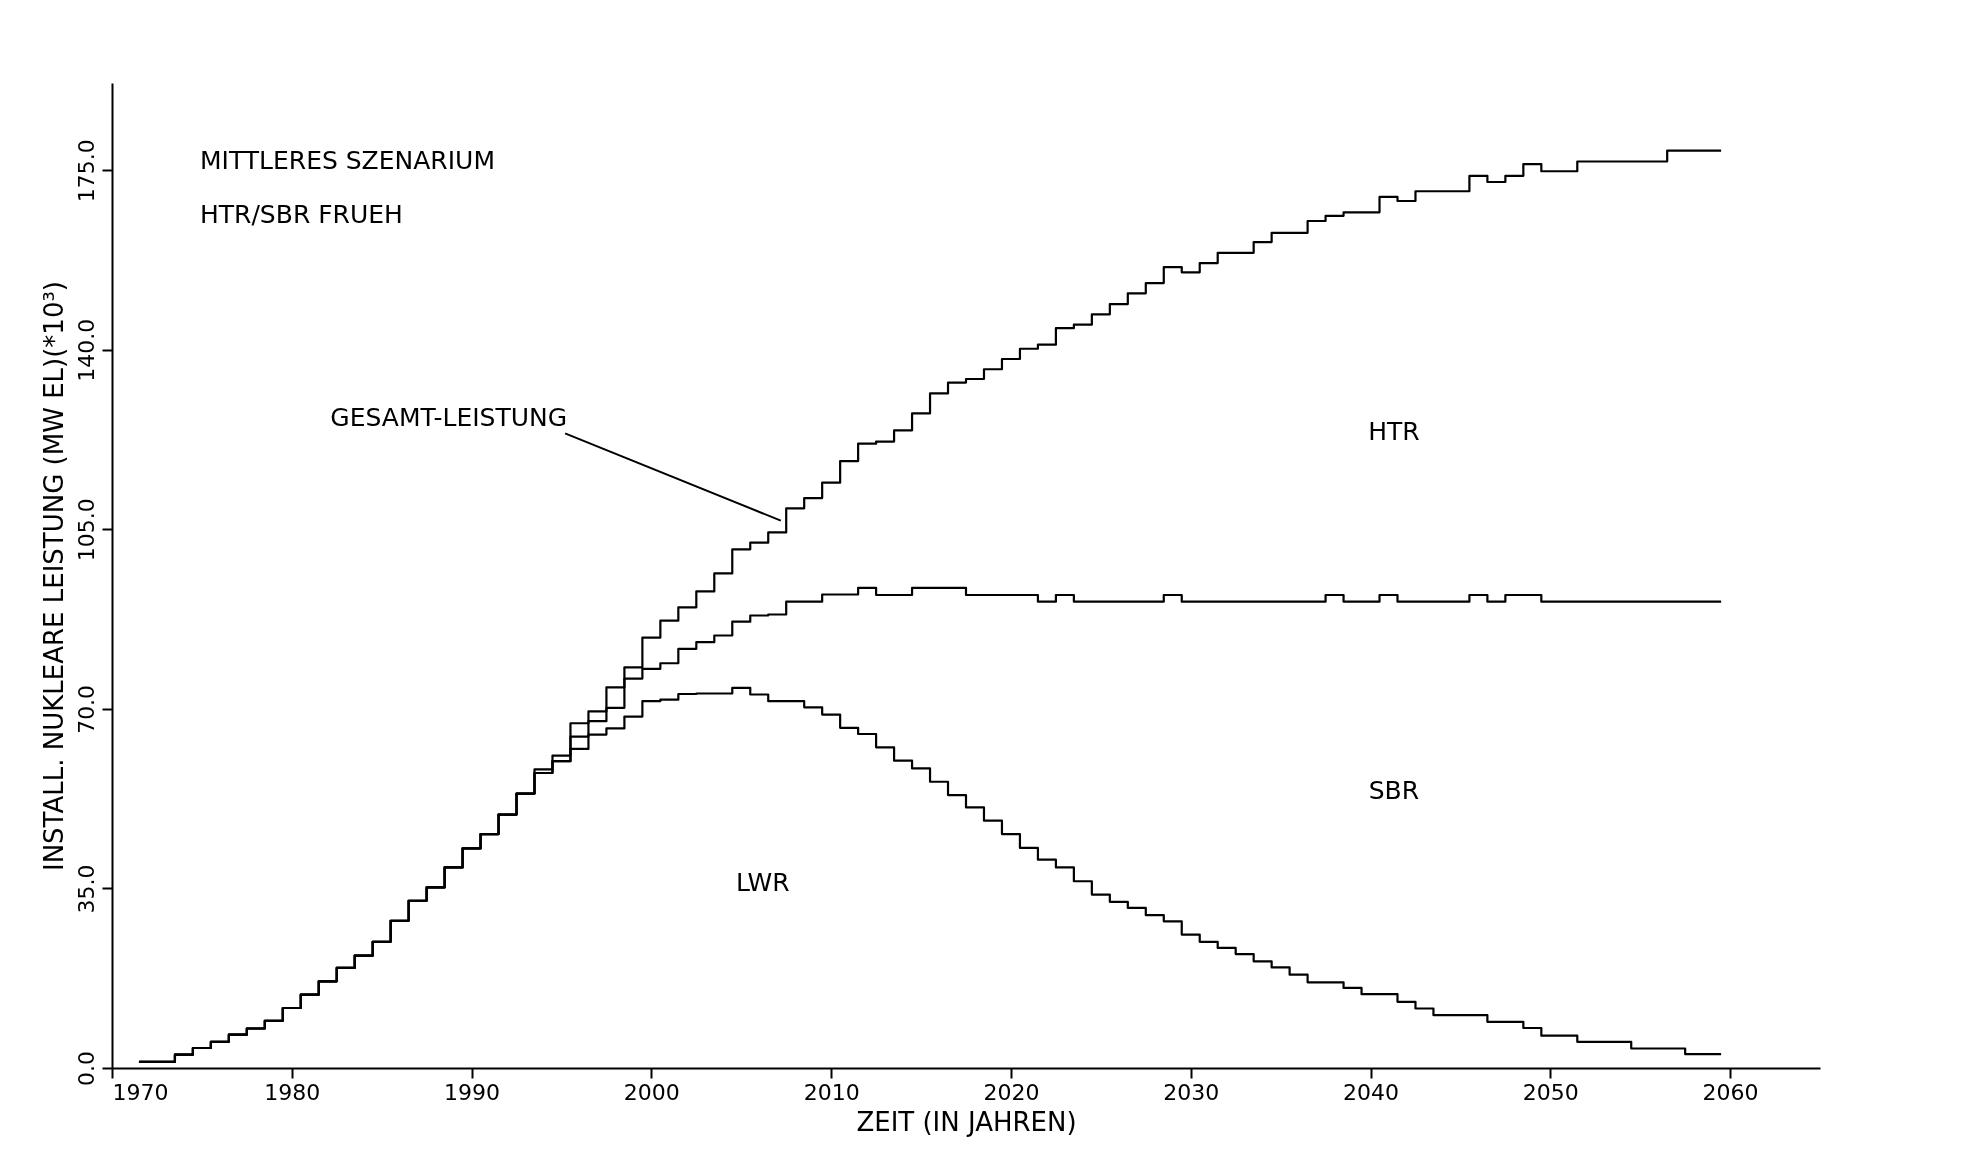  Describe the element at coordinates (1394, 431) in the screenshot. I see `annotation: HTR` at that location.